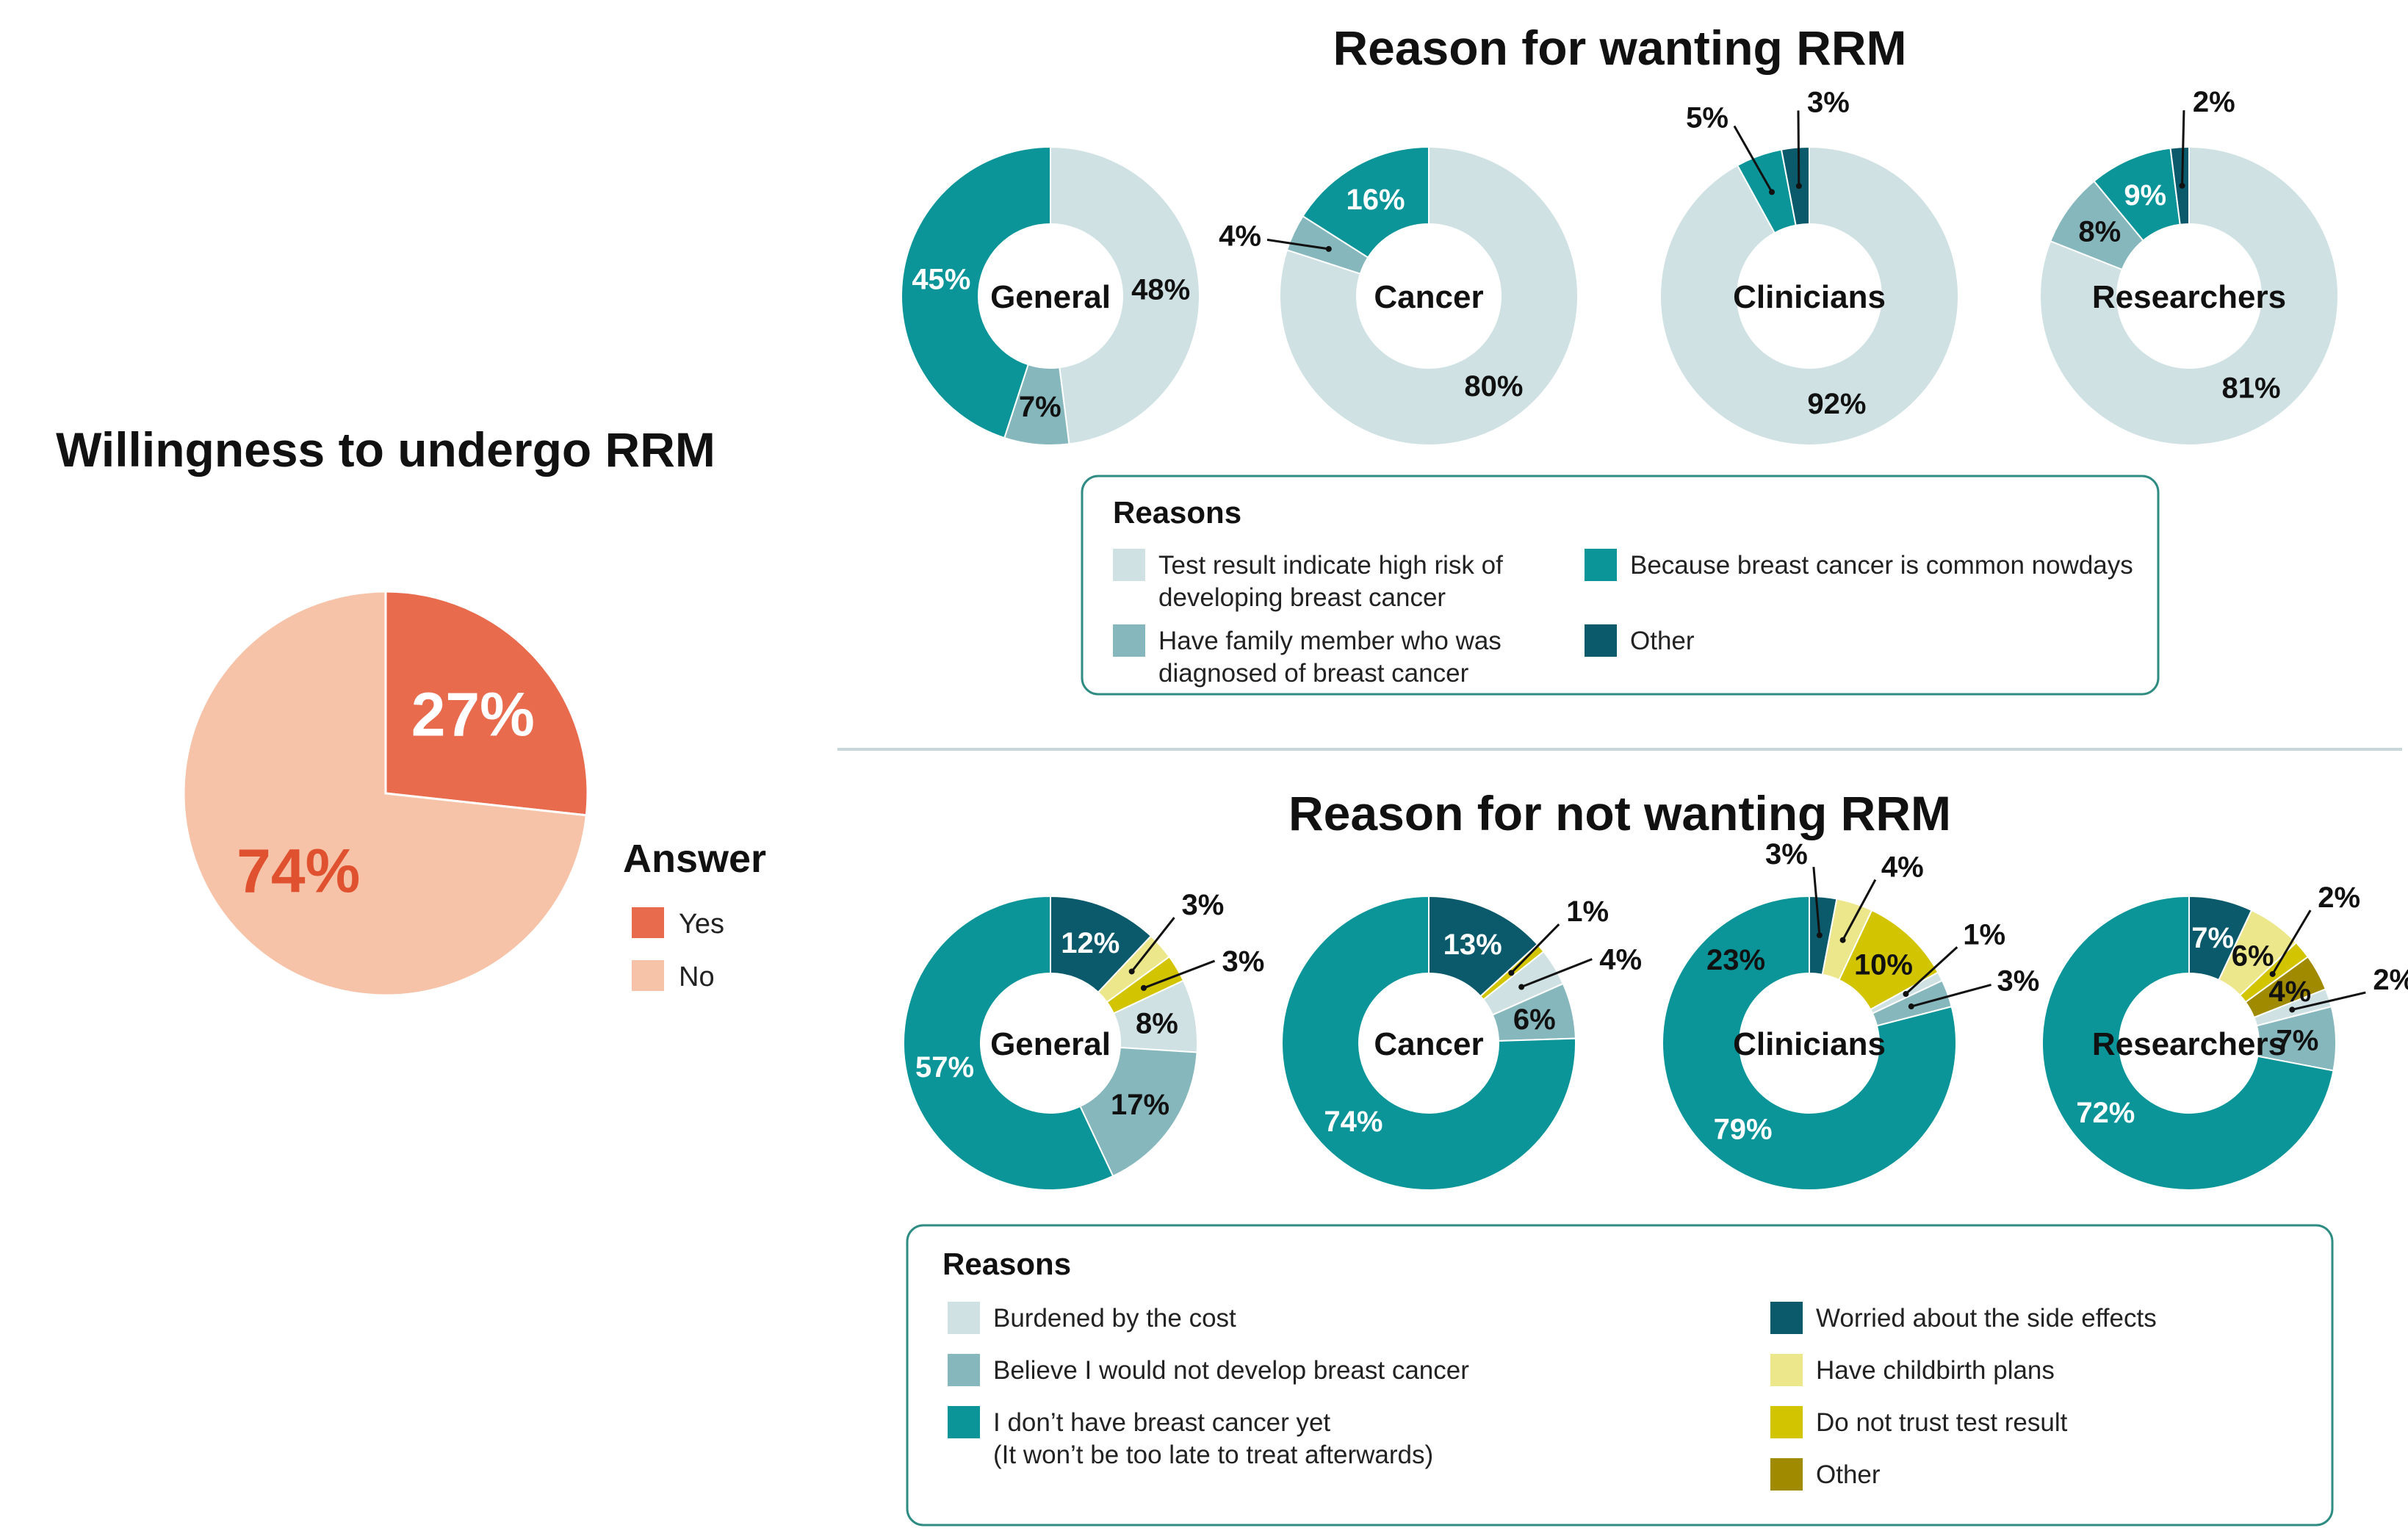  I want to click on value-label-cancer-trust: 1%, so click(1587, 911).